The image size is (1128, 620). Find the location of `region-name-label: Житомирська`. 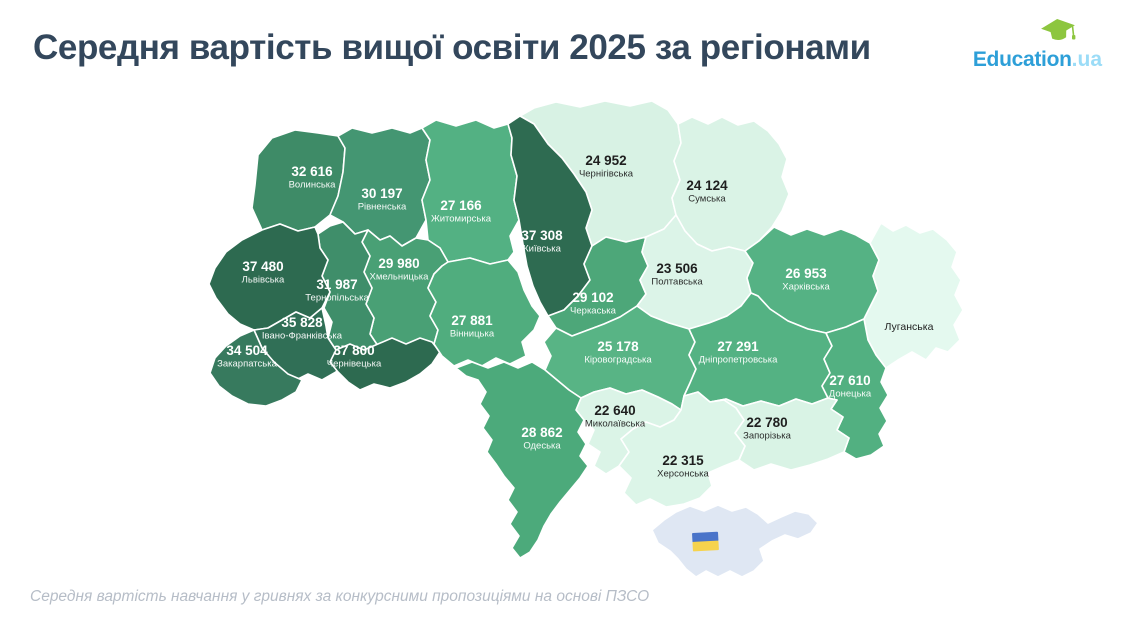

region-name-label: Житомирська is located at coordinates (461, 219).